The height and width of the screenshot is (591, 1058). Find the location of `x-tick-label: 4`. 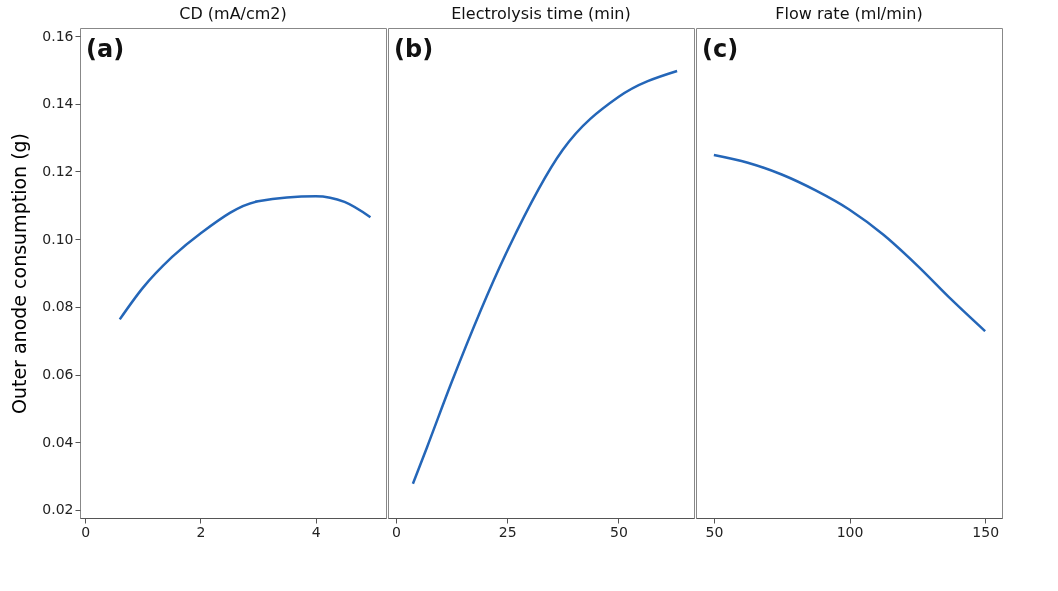

x-tick-label: 4 is located at coordinates (316, 531).